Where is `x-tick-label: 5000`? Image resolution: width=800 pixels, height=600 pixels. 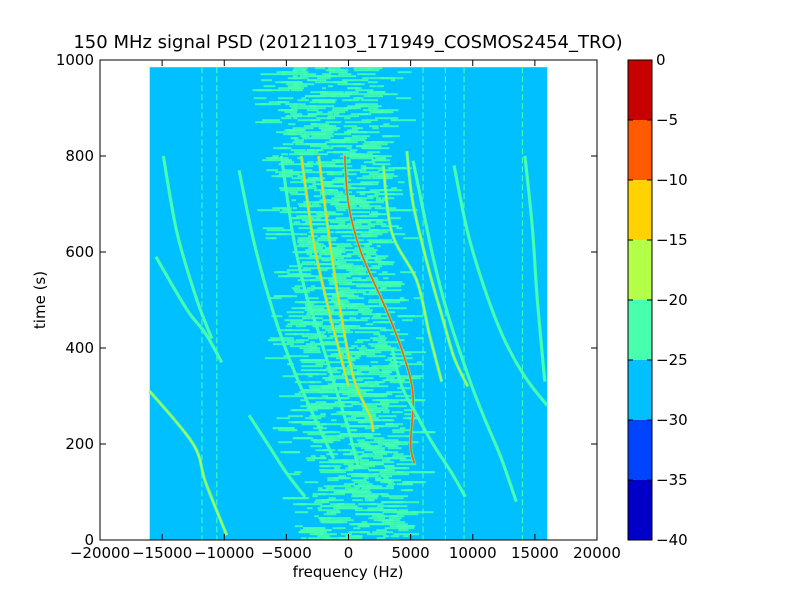
x-tick-label: 5000 is located at coordinates (411, 553).